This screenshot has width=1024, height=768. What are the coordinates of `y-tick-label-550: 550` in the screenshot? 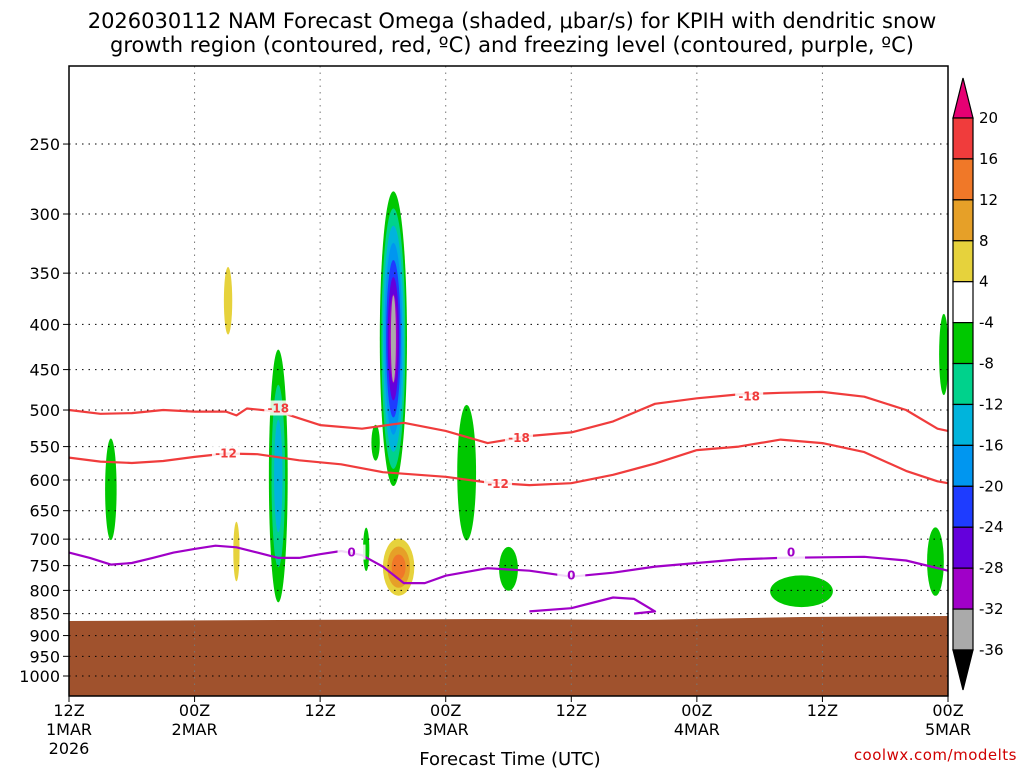 It's located at (44, 447).